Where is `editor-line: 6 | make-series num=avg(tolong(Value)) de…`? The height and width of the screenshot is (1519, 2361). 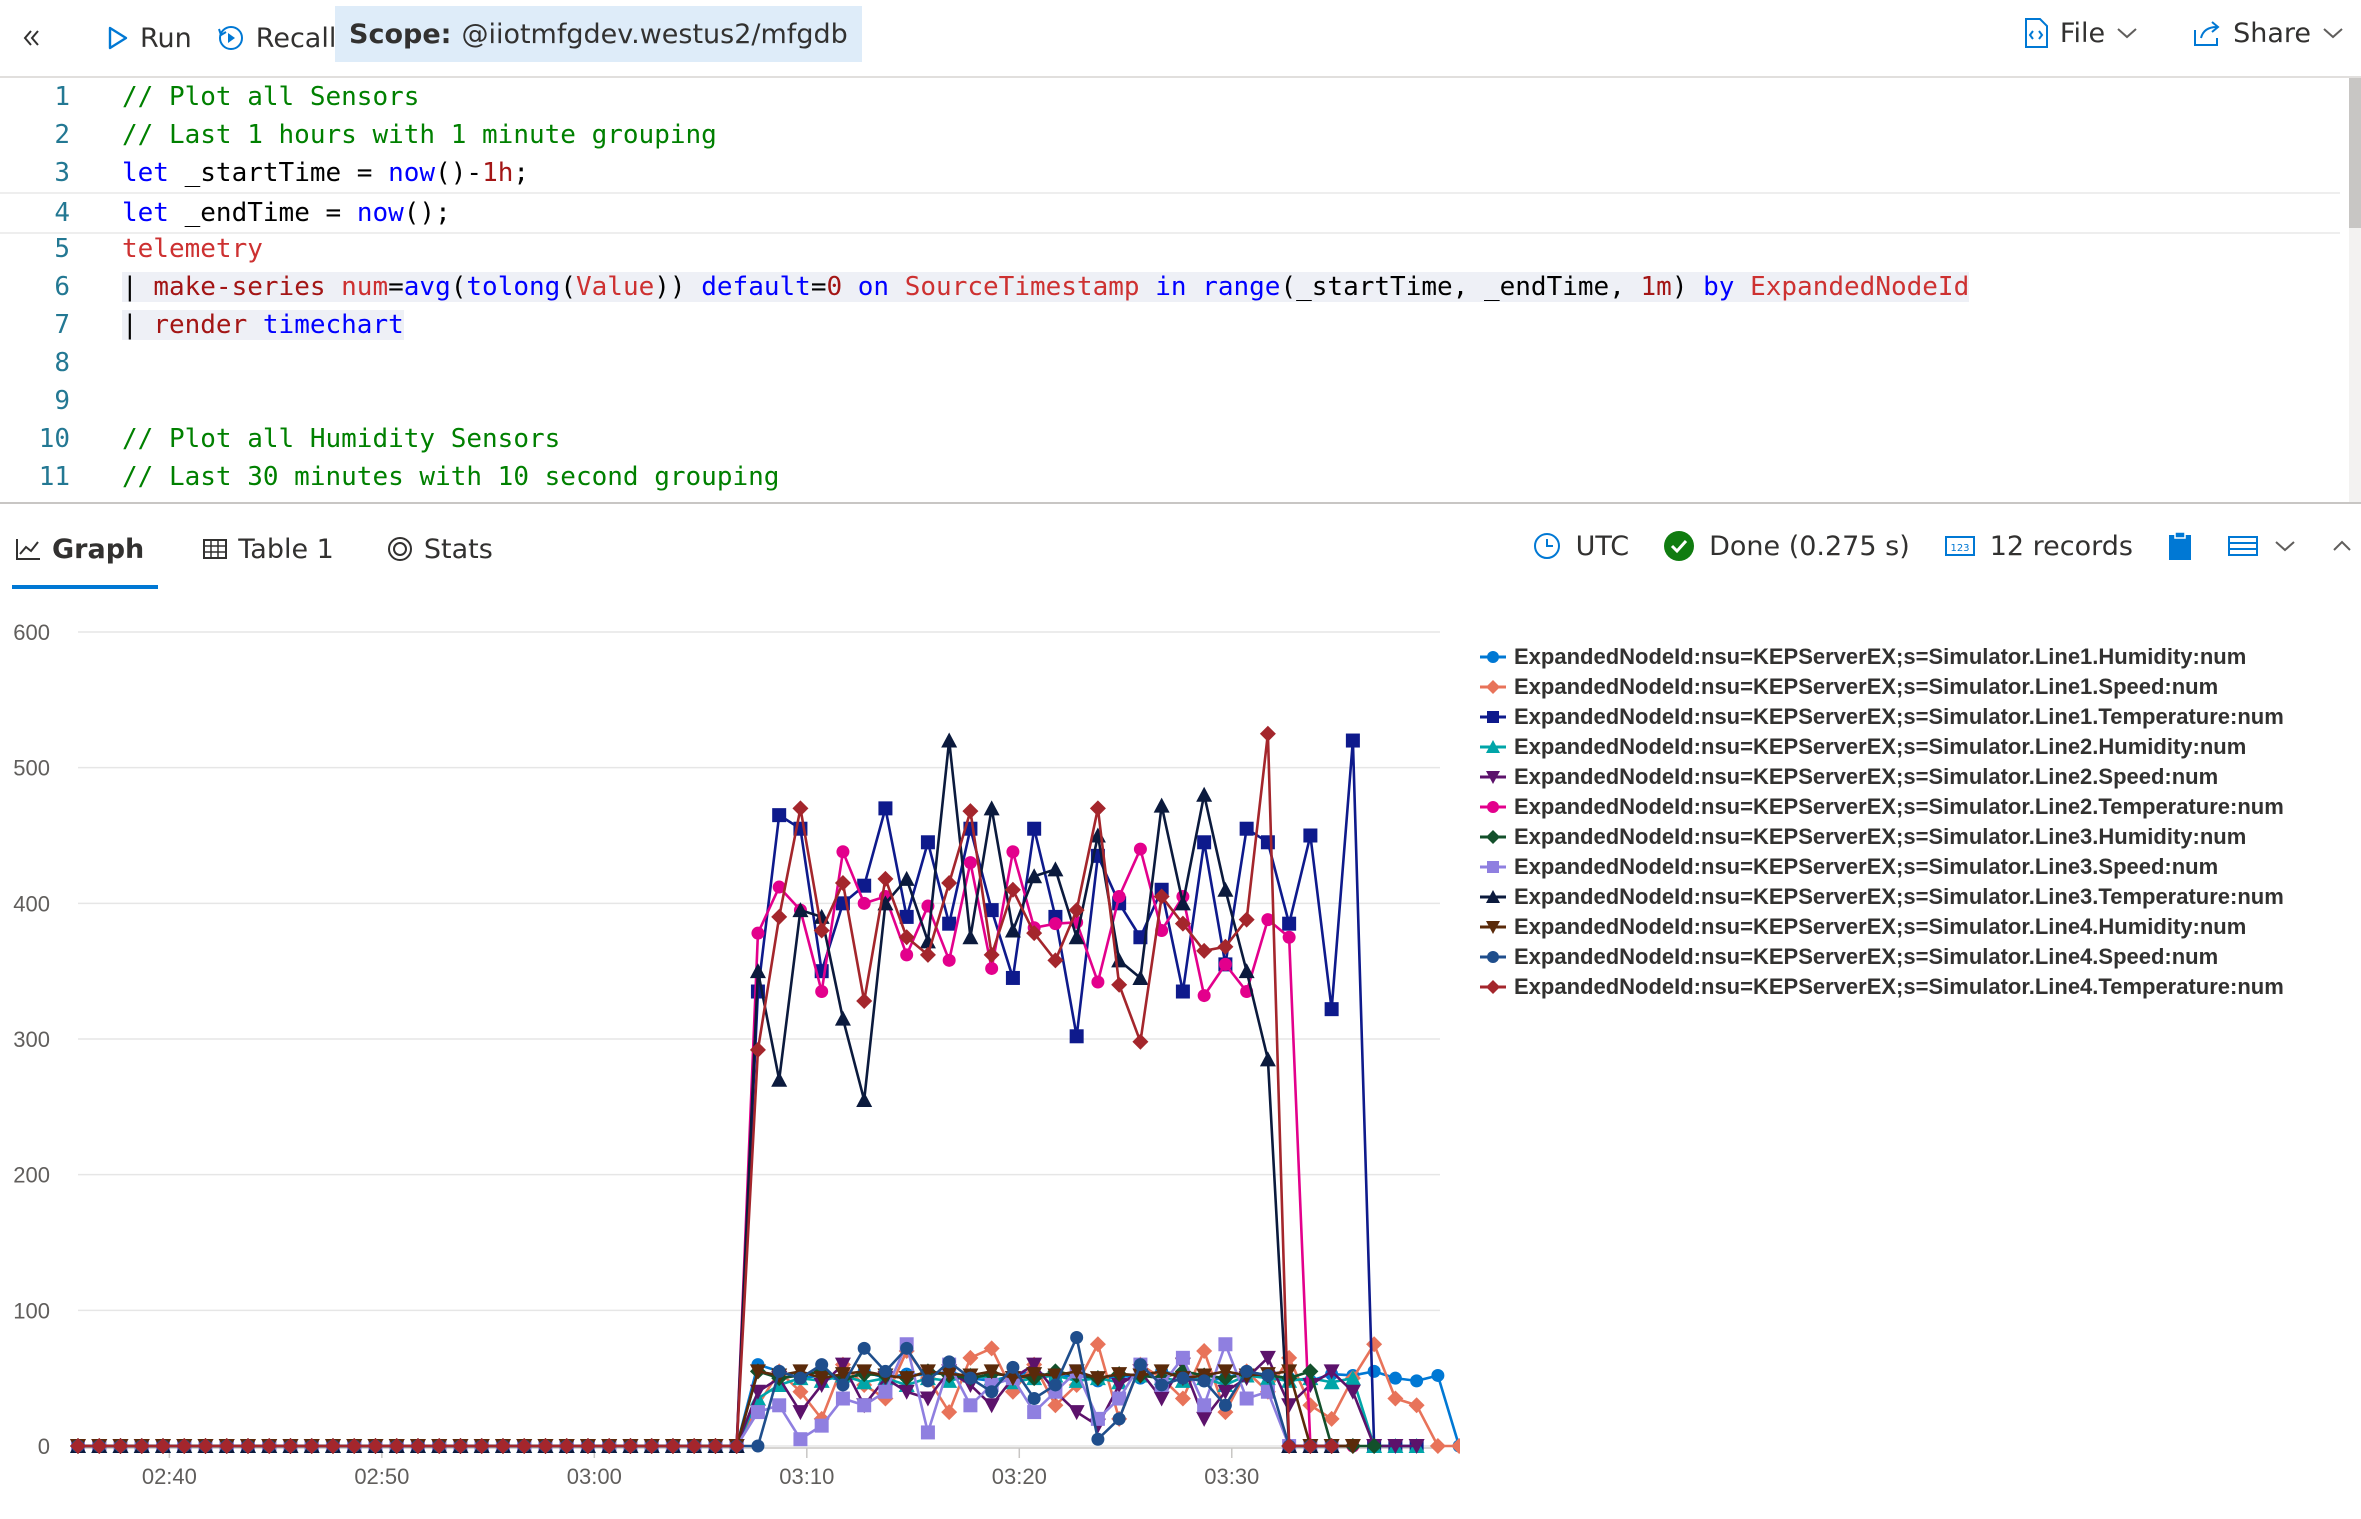
editor-line: 6 | make-series num=avg(tolong(Value)) de… is located at coordinates (1170, 287).